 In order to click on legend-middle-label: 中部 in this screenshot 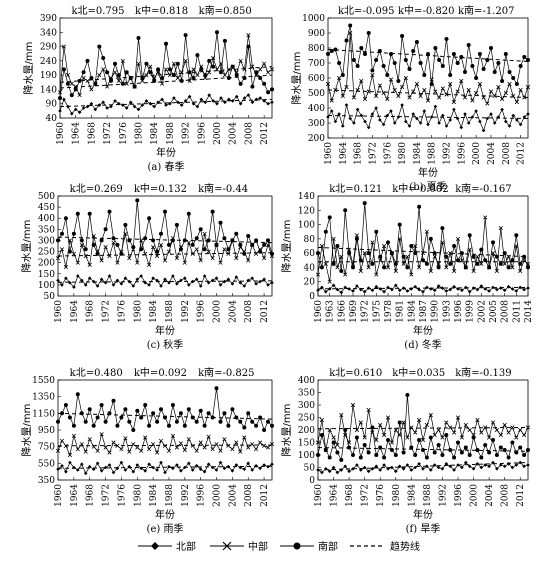, I will do `click(258, 546)`.